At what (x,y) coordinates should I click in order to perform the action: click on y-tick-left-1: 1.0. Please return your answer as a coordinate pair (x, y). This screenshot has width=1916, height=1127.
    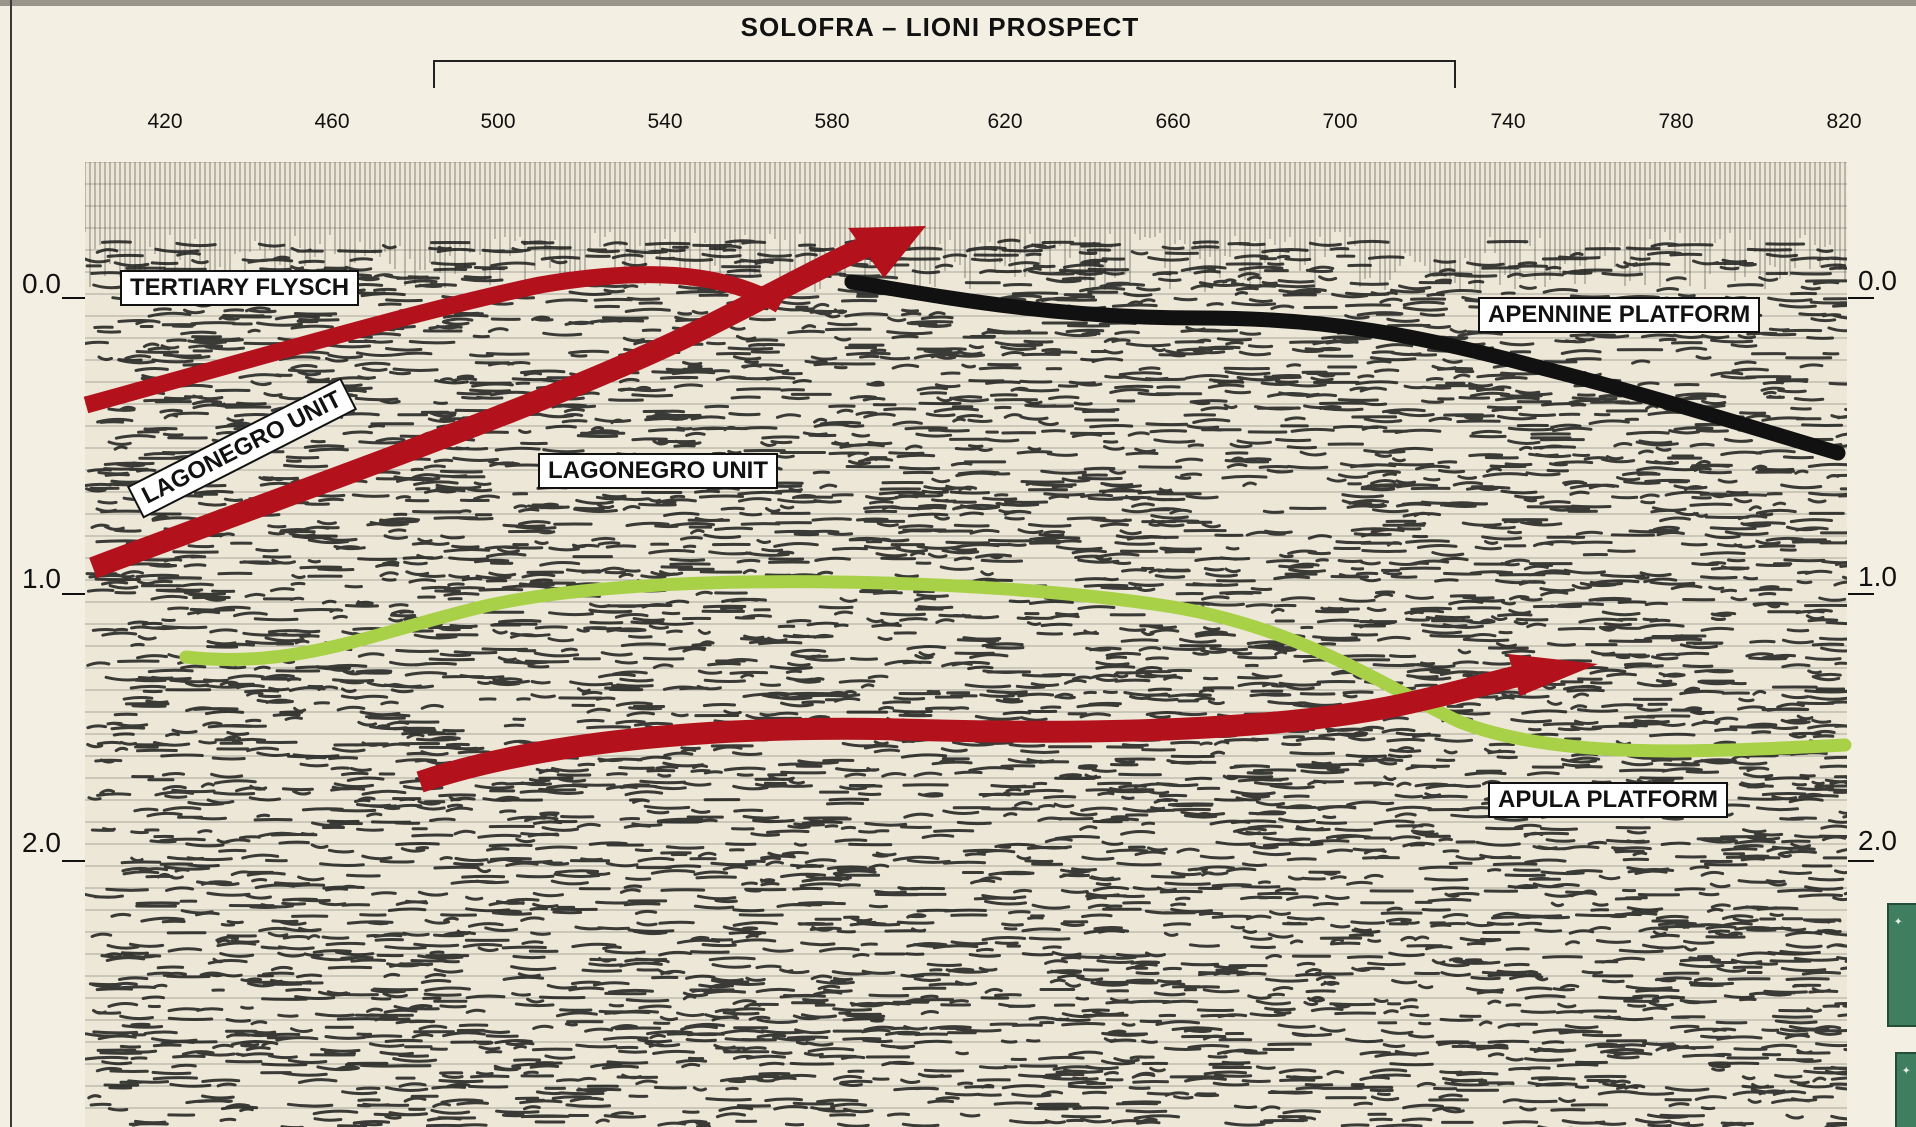
    Looking at the image, I should click on (41, 578).